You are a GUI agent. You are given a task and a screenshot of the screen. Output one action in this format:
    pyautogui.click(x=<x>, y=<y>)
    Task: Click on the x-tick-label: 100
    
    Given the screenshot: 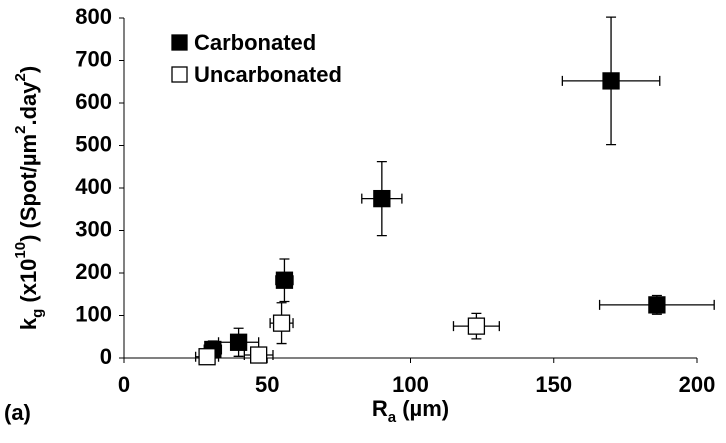 What is the action you would take?
    pyautogui.click(x=410, y=384)
    